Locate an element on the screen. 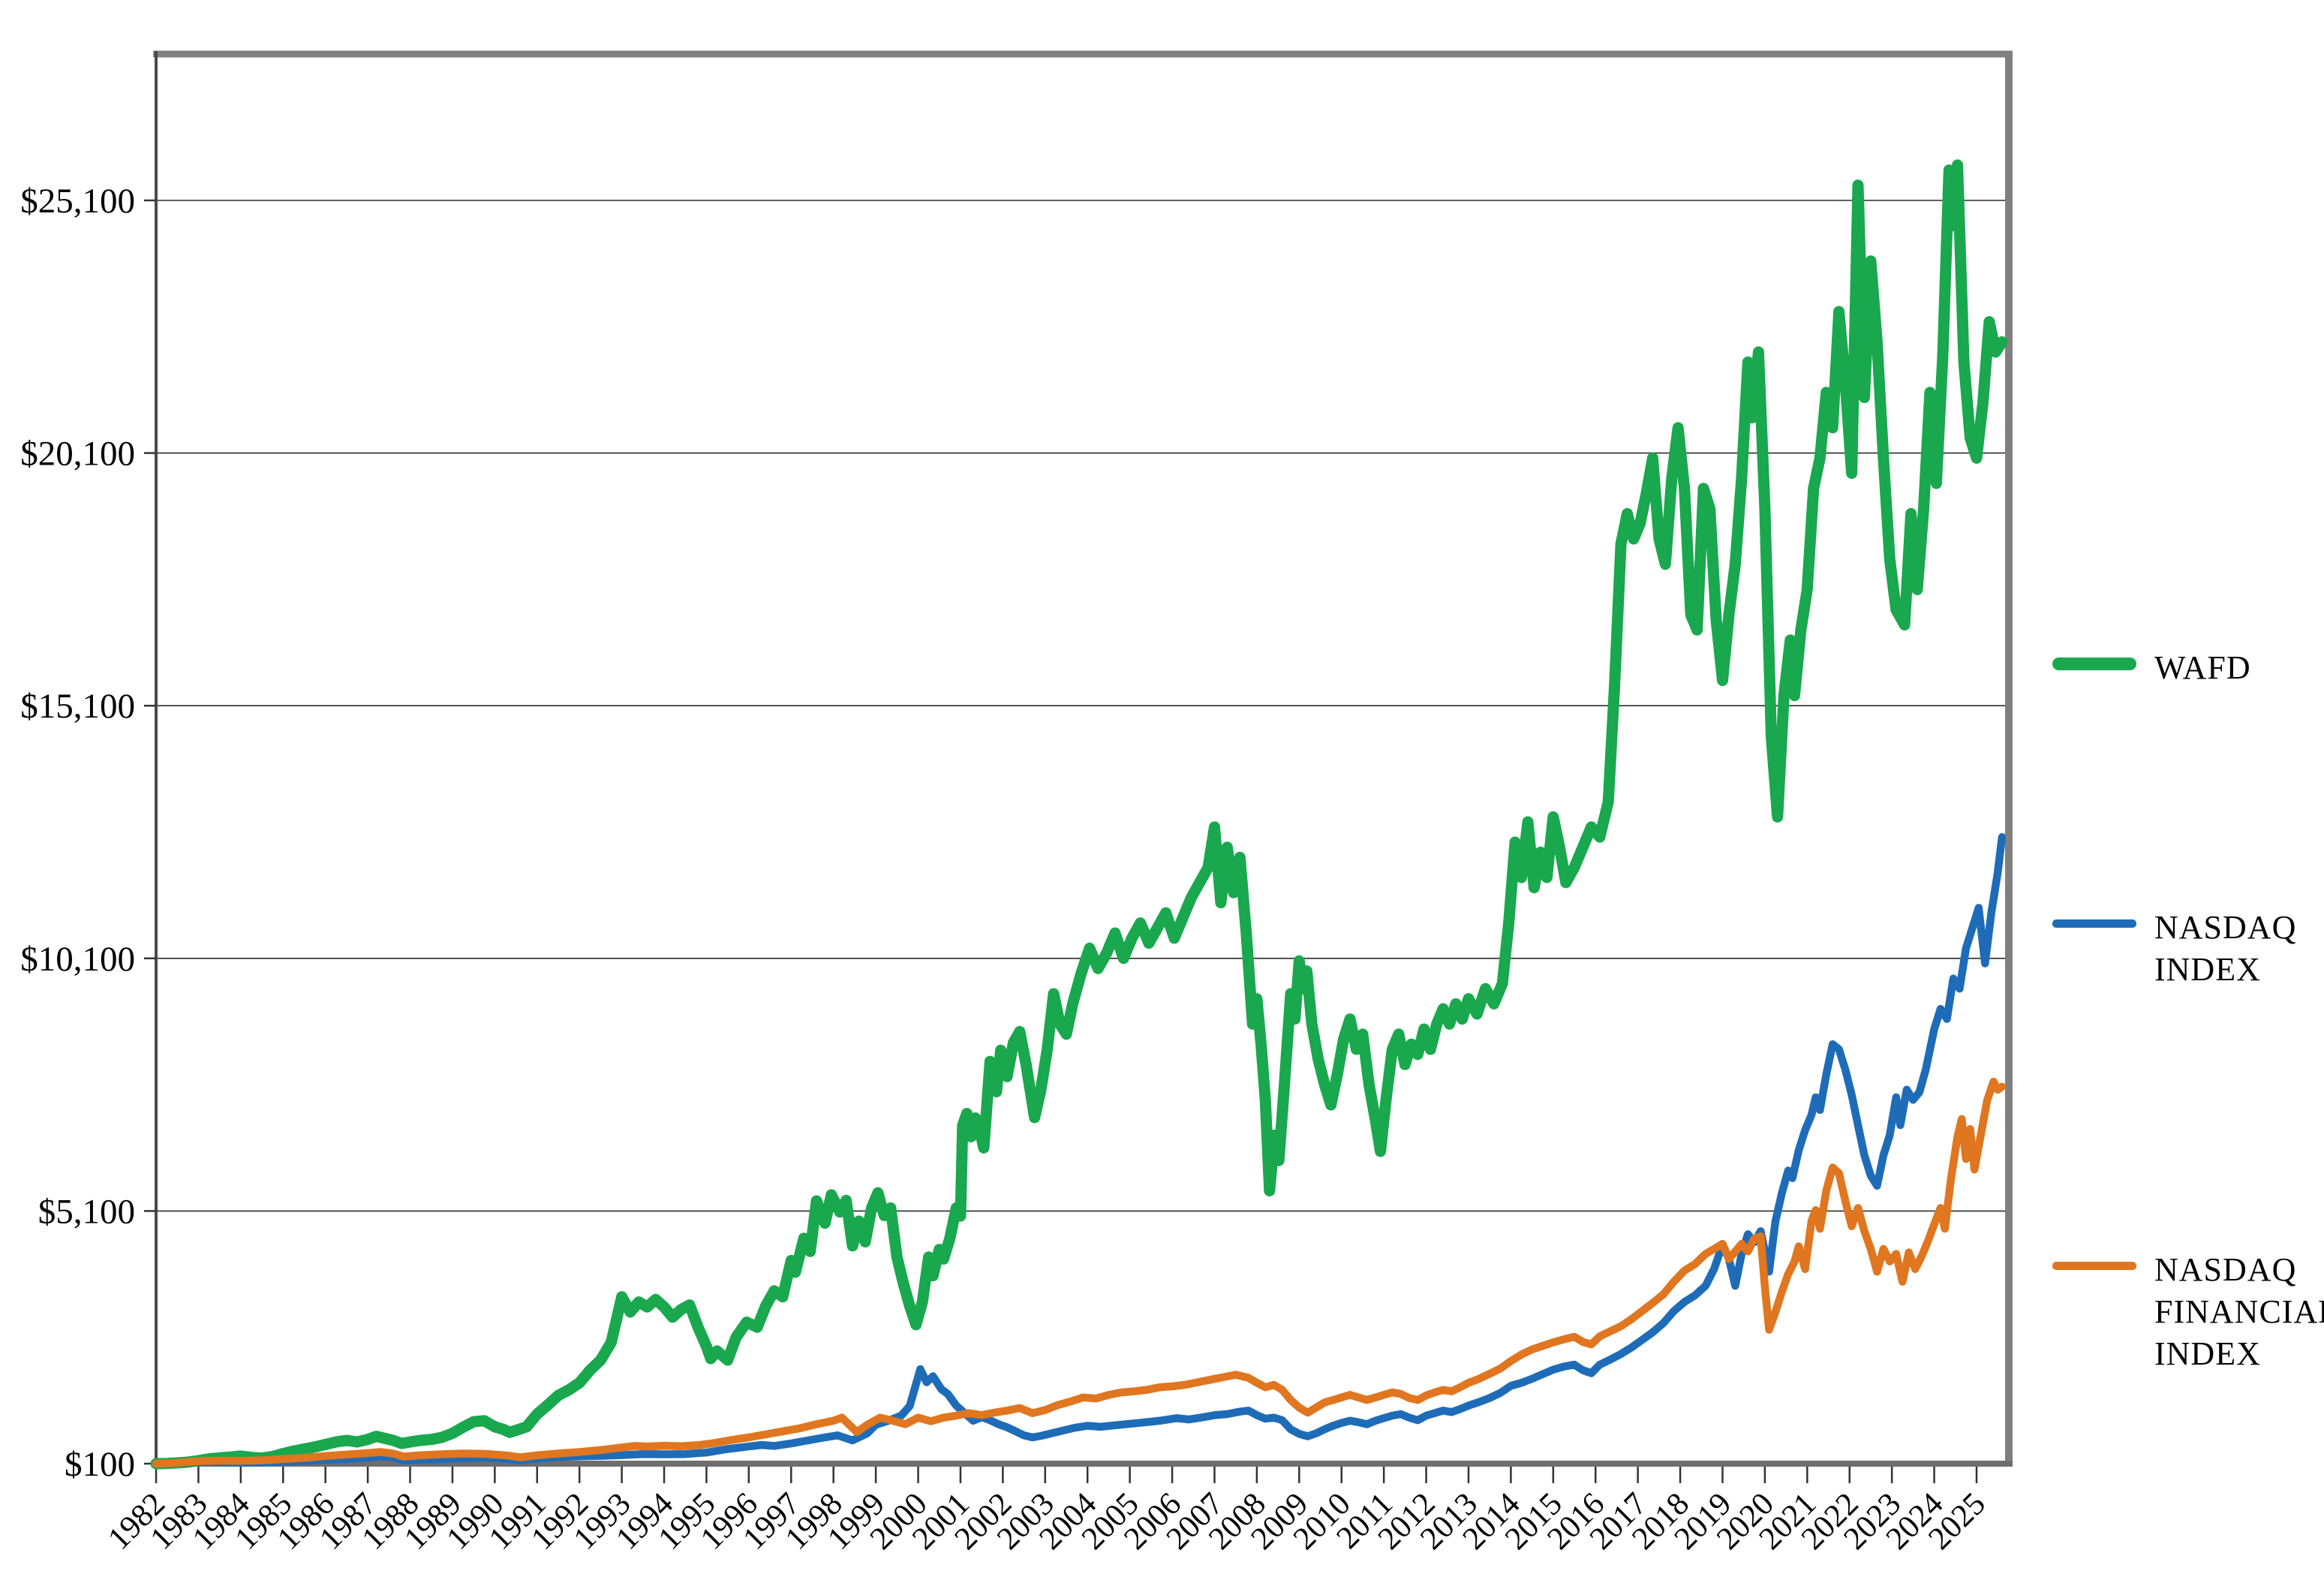 This screenshot has height=1583, width=2324. legend-label-nasdaq-index: NASDAQ INDEX is located at coordinates (2225, 948).